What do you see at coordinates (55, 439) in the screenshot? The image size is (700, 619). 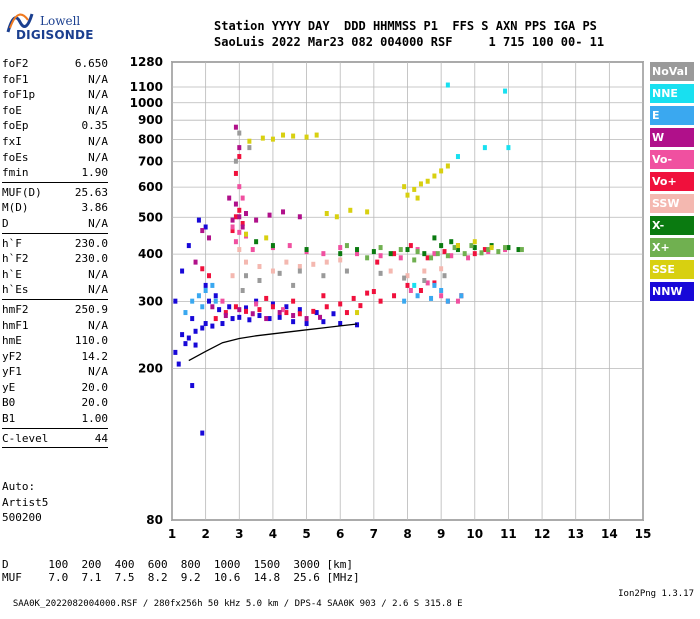 I see `param-row: C-level 44` at bounding box center [55, 439].